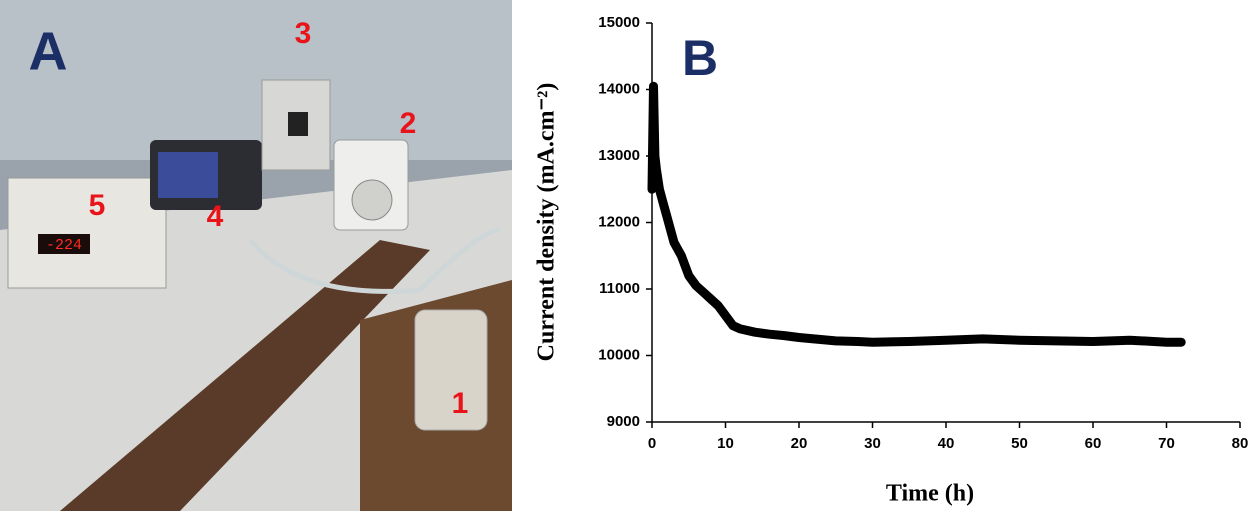 Image resolution: width=1255 pixels, height=511 pixels. Describe the element at coordinates (946, 443) in the screenshot. I see `x-tick-label: 40` at that location.